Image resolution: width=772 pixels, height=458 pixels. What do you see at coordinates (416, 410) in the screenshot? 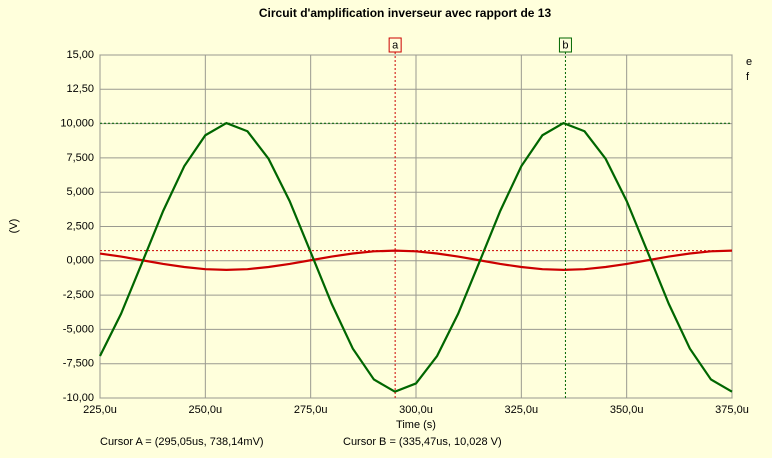
I see `x-tick-label: 300,0u` at bounding box center [416, 410].